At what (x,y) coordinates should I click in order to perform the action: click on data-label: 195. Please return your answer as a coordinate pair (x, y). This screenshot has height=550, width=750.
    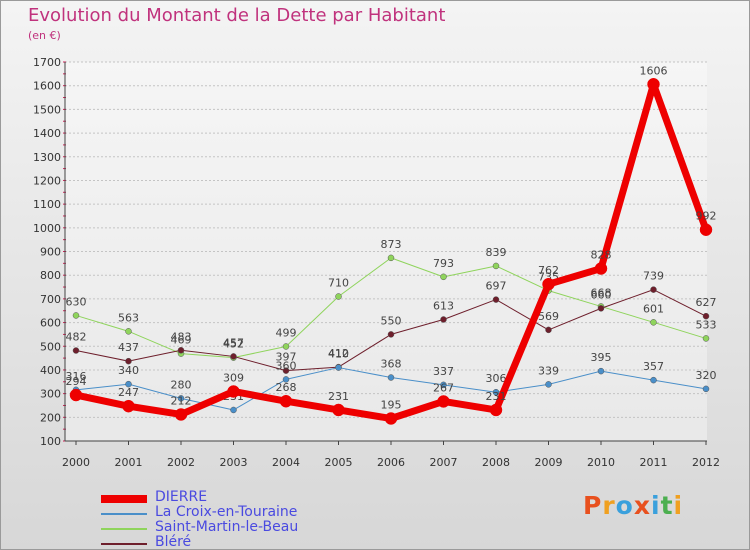
    Looking at the image, I should click on (391, 404).